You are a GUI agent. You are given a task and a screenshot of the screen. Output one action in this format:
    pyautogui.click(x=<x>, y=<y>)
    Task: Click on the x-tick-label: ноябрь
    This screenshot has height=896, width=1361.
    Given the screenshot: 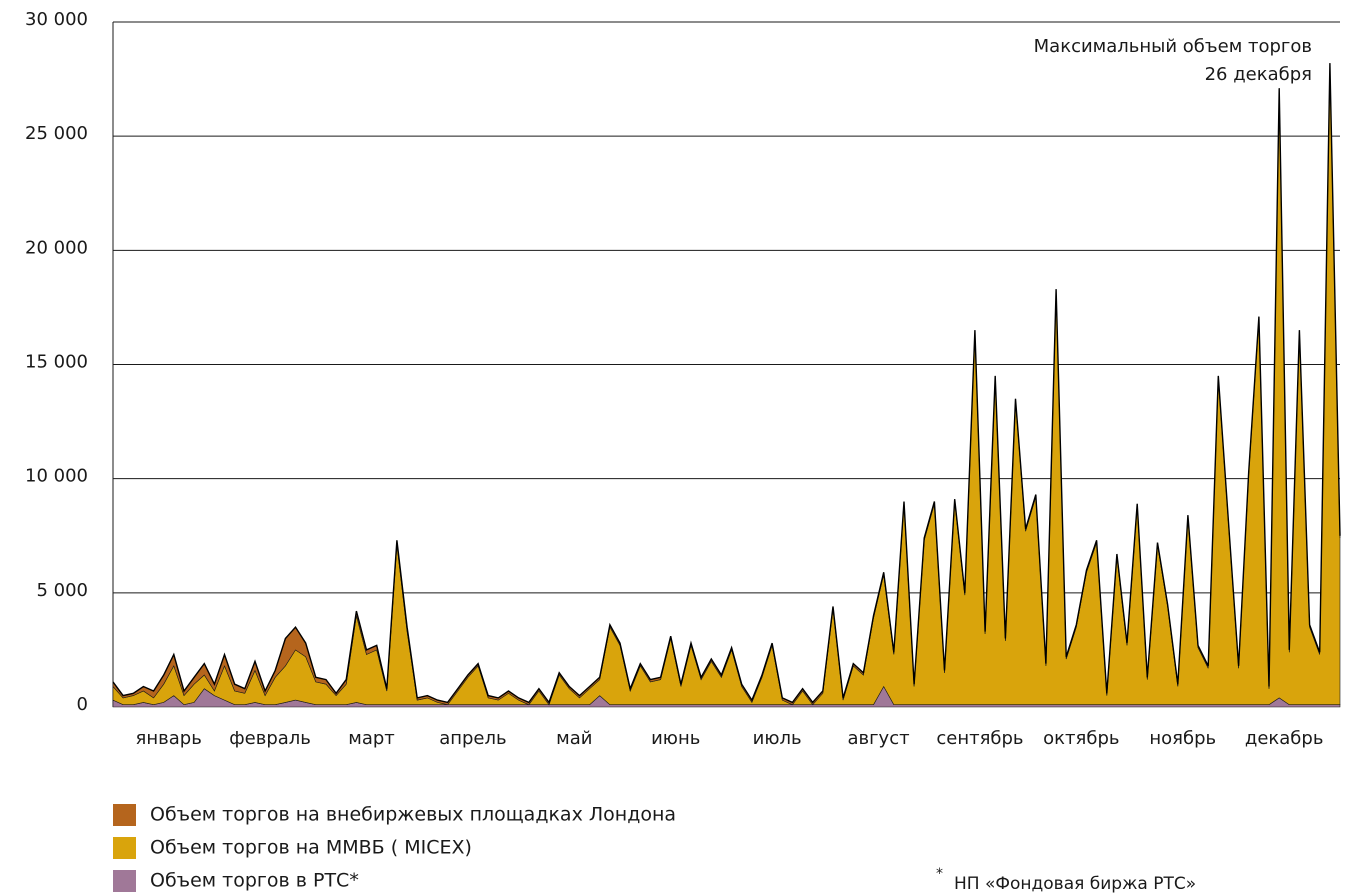 What is the action you would take?
    pyautogui.click(x=1182, y=738)
    